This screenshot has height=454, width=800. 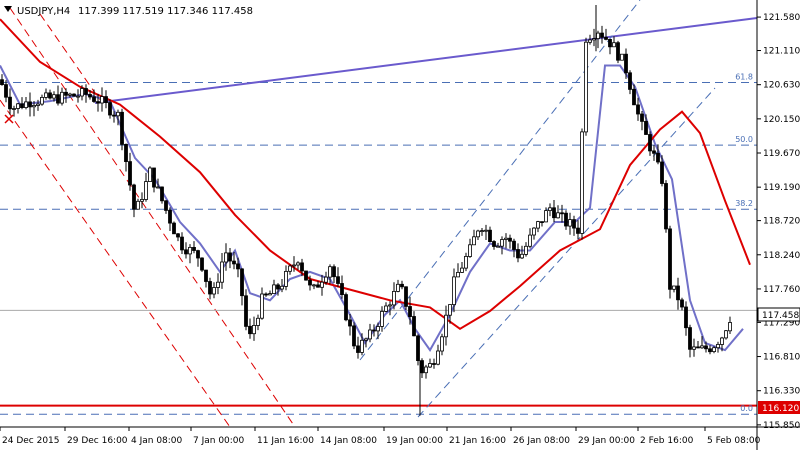 I want to click on price-tick-label: 119.670, so click(x=781, y=154).